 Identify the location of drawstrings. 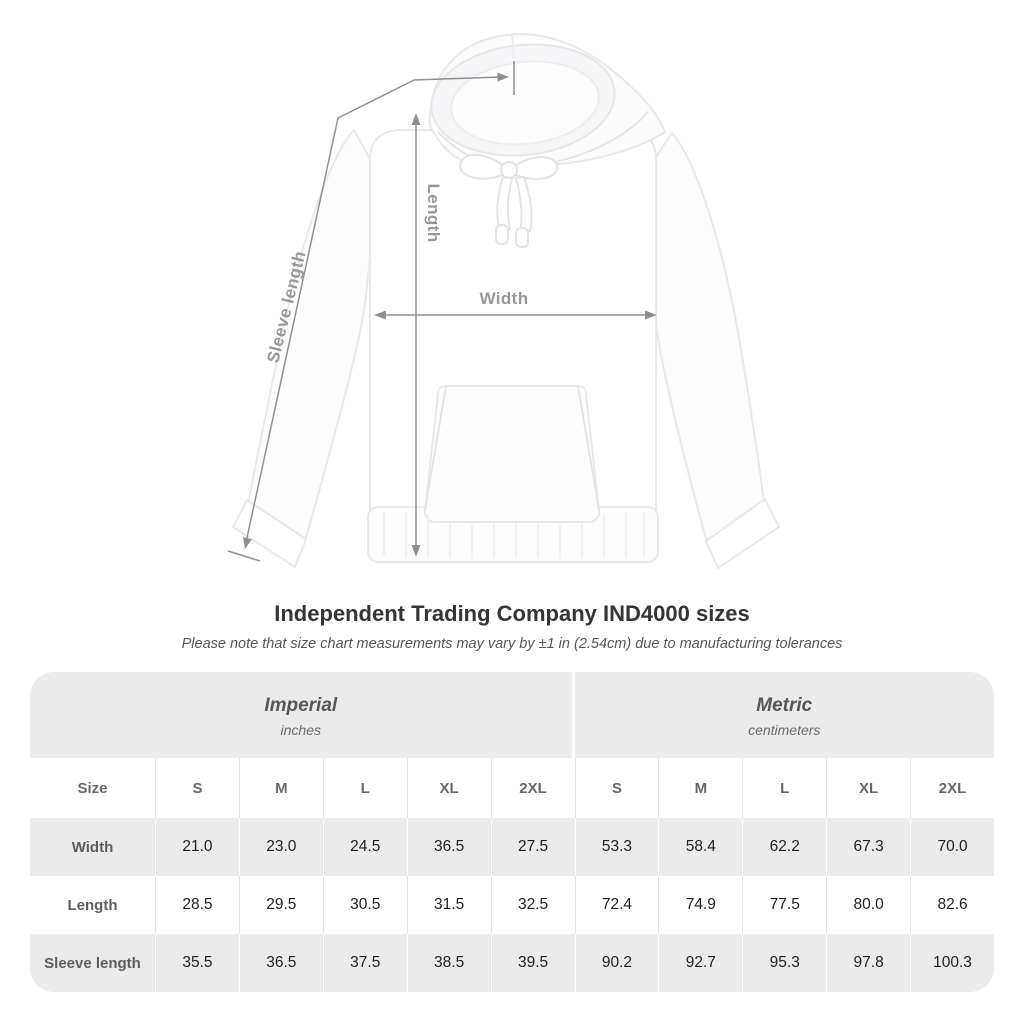
(543, 179).